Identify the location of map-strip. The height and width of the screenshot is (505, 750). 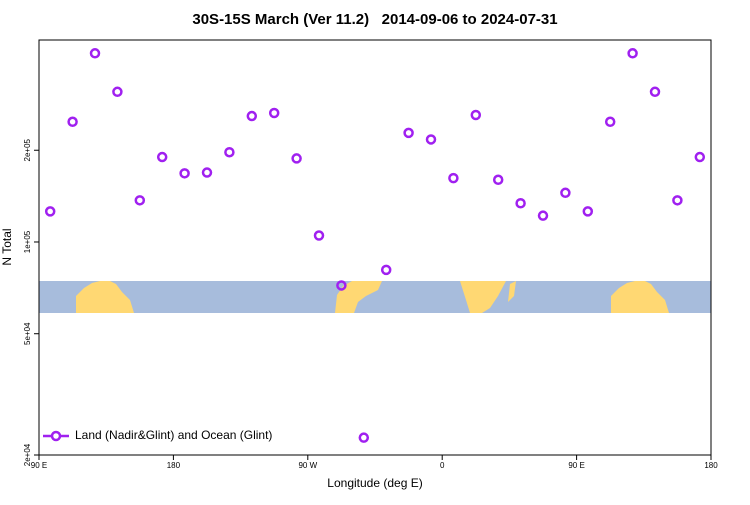
(375, 297).